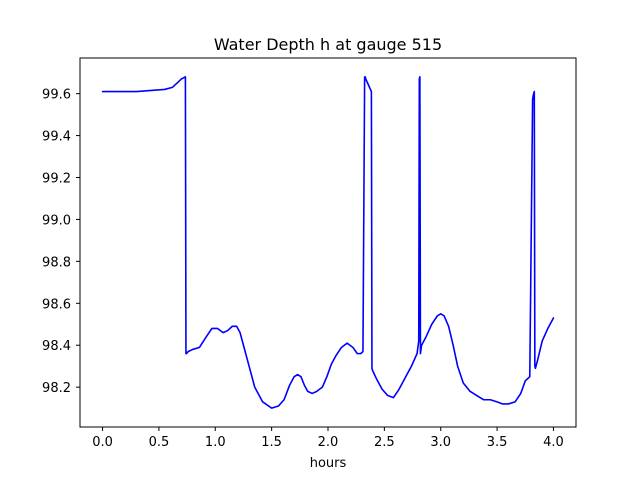 The image size is (640, 480). What do you see at coordinates (271, 442) in the screenshot?
I see `x-tick-label: 1.5` at bounding box center [271, 442].